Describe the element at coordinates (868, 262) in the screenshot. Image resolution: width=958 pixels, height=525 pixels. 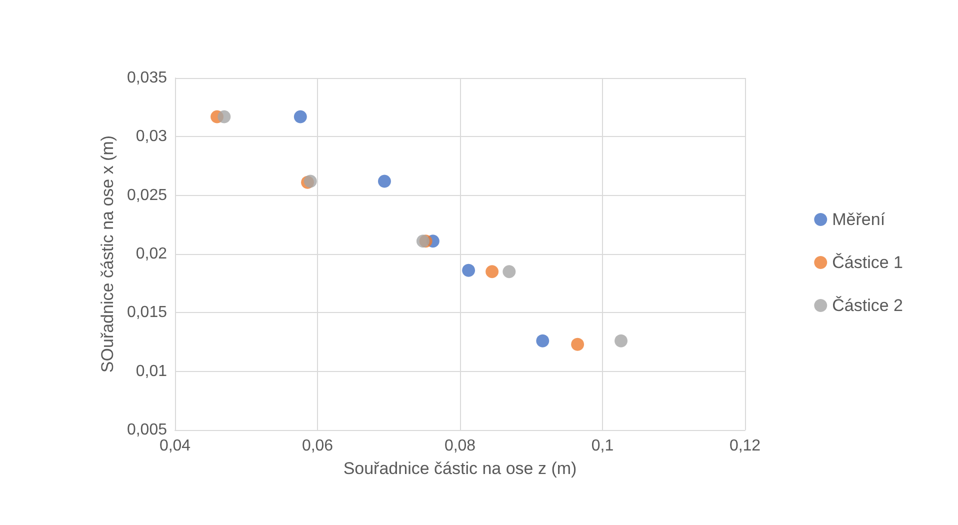
I see `legend-label: Částice 1` at that location.